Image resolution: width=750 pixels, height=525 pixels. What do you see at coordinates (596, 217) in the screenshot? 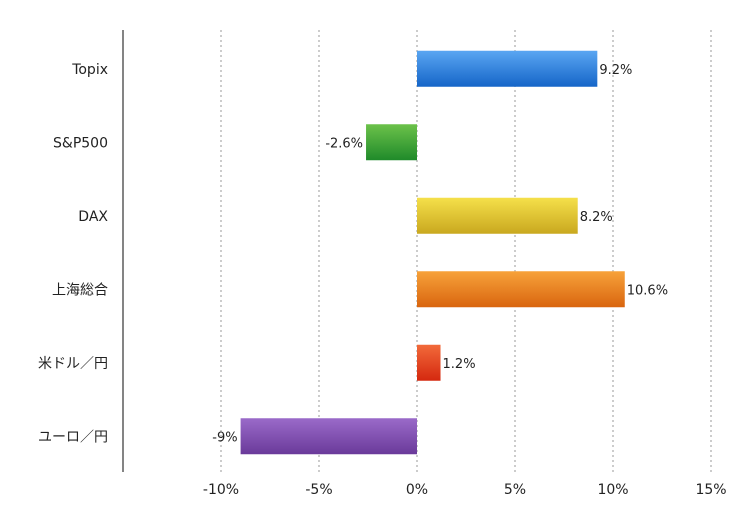
I see `data-label: 8.2%` at bounding box center [596, 217].